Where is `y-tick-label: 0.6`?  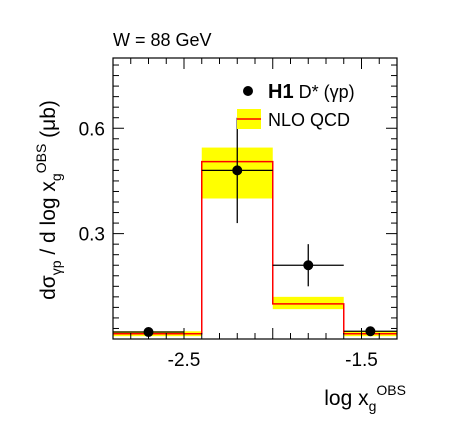 y-tick-label: 0.6 is located at coordinates (92, 129).